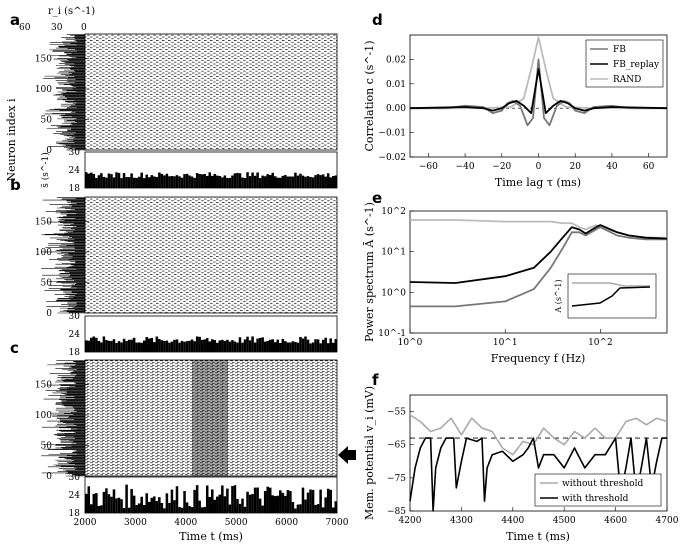 Image resolution: width=680 pixels, height=547 pixels. I want to click on legend-fb-replay: FB_replay, so click(636, 65).